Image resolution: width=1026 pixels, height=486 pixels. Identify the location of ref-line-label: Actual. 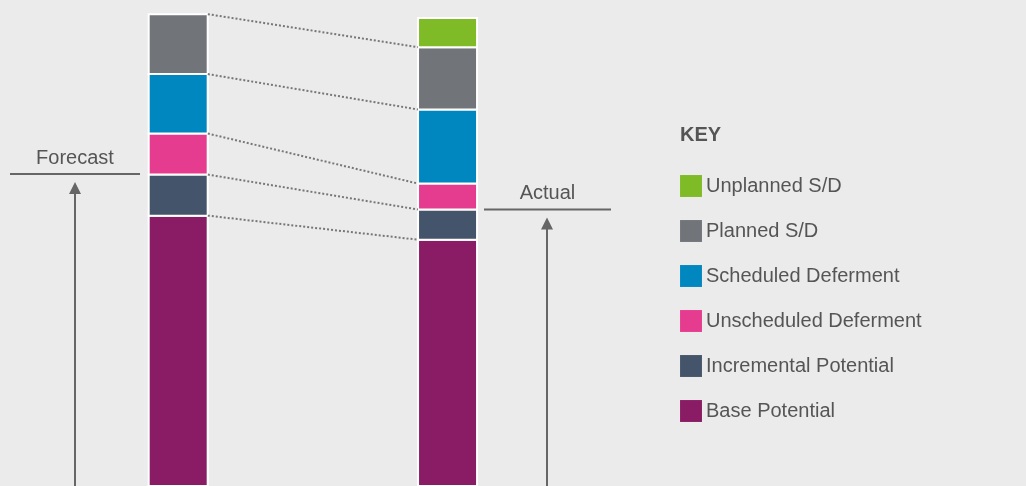
(547, 192).